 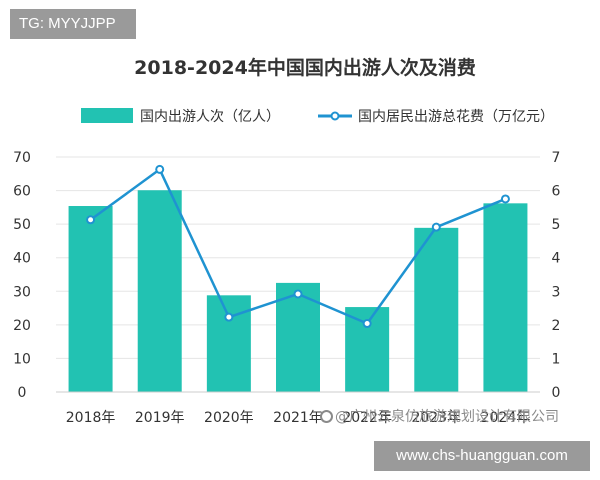 I want to click on x-tick-label: 2024年, so click(x=506, y=418).